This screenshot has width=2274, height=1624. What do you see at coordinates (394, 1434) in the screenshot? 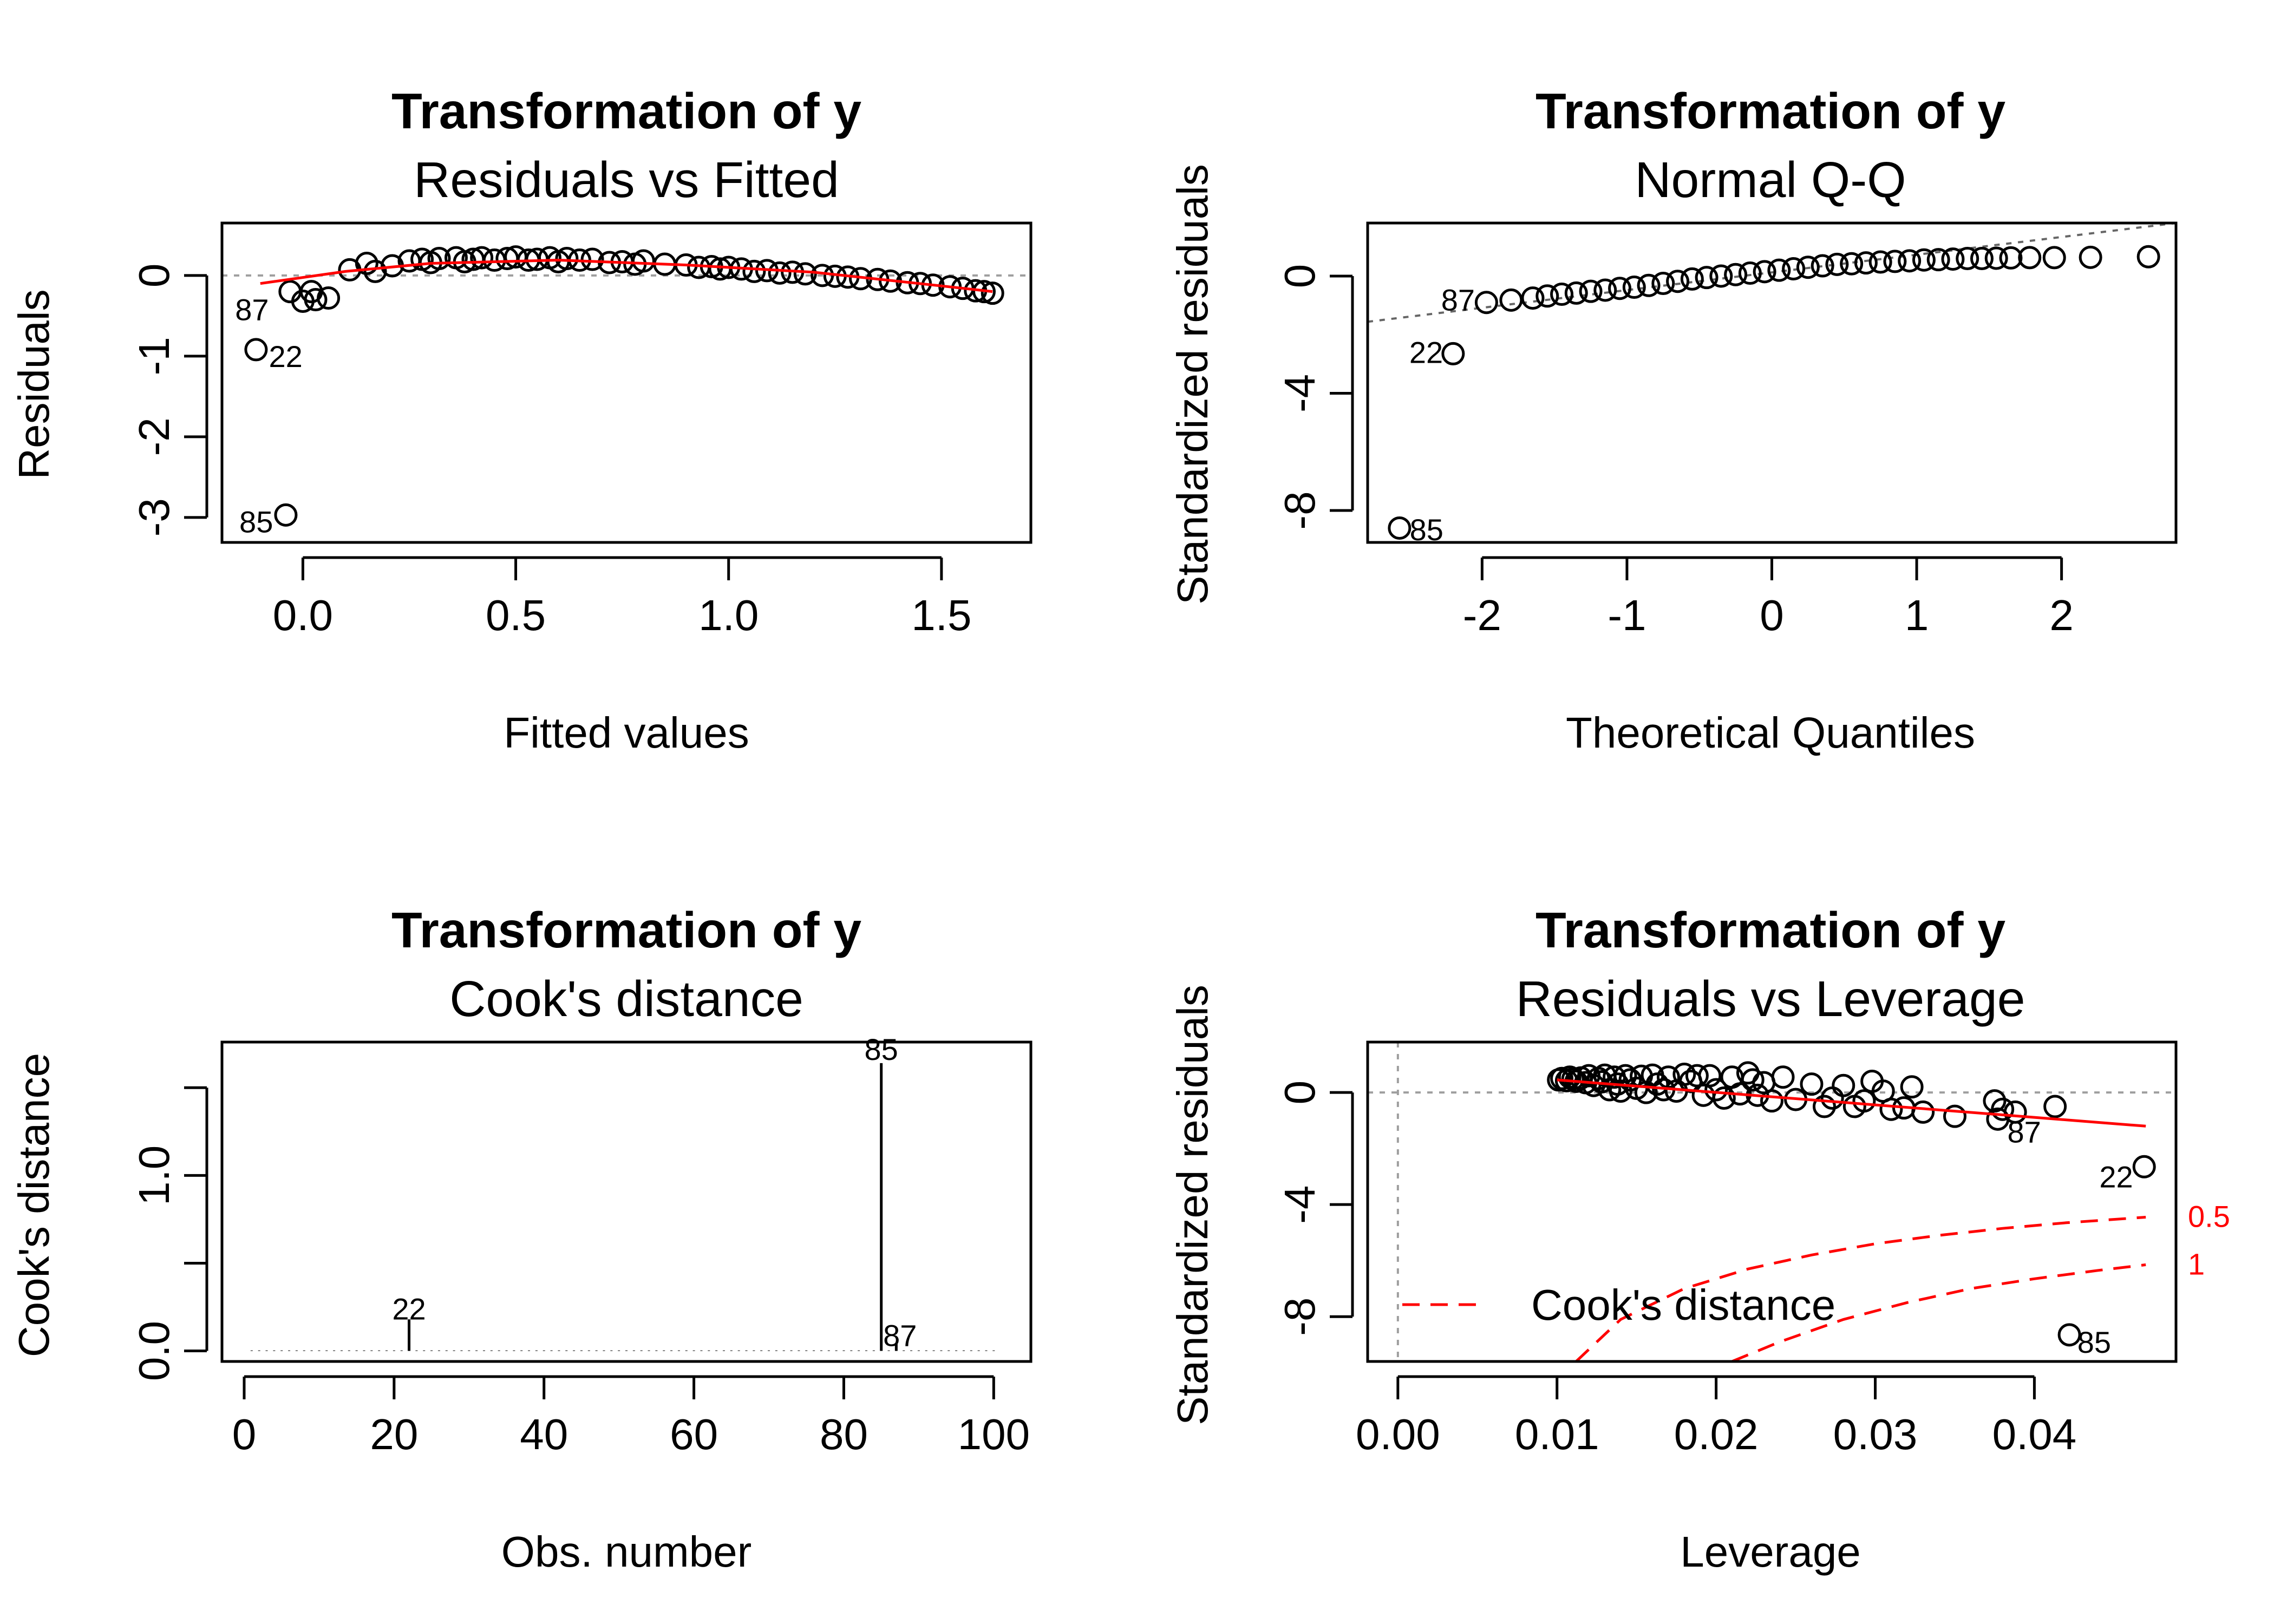
I see `x-tick-label: 20` at bounding box center [394, 1434].